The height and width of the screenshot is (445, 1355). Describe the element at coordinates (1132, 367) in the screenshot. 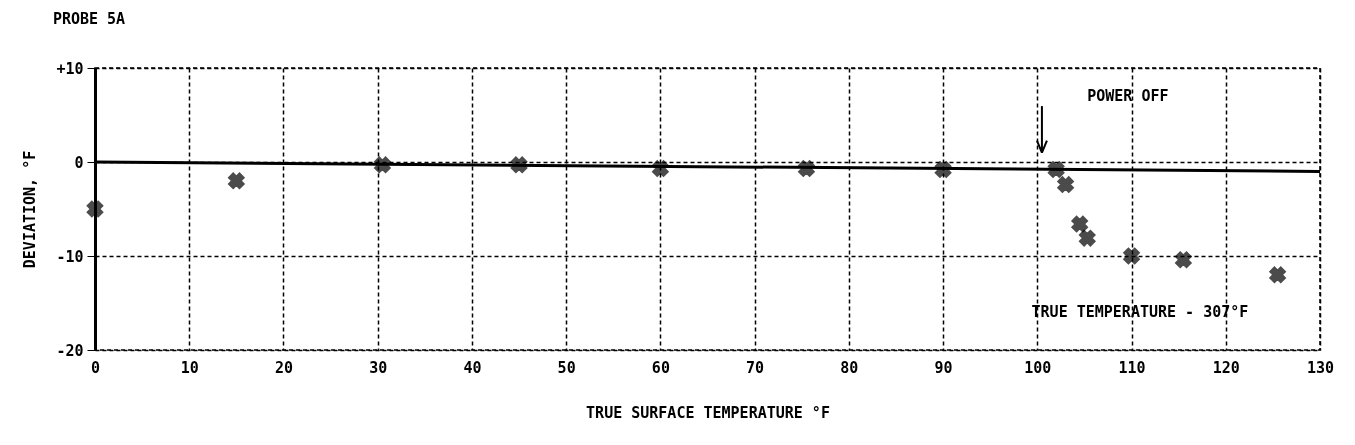

I see `x-tick-label: 110` at that location.